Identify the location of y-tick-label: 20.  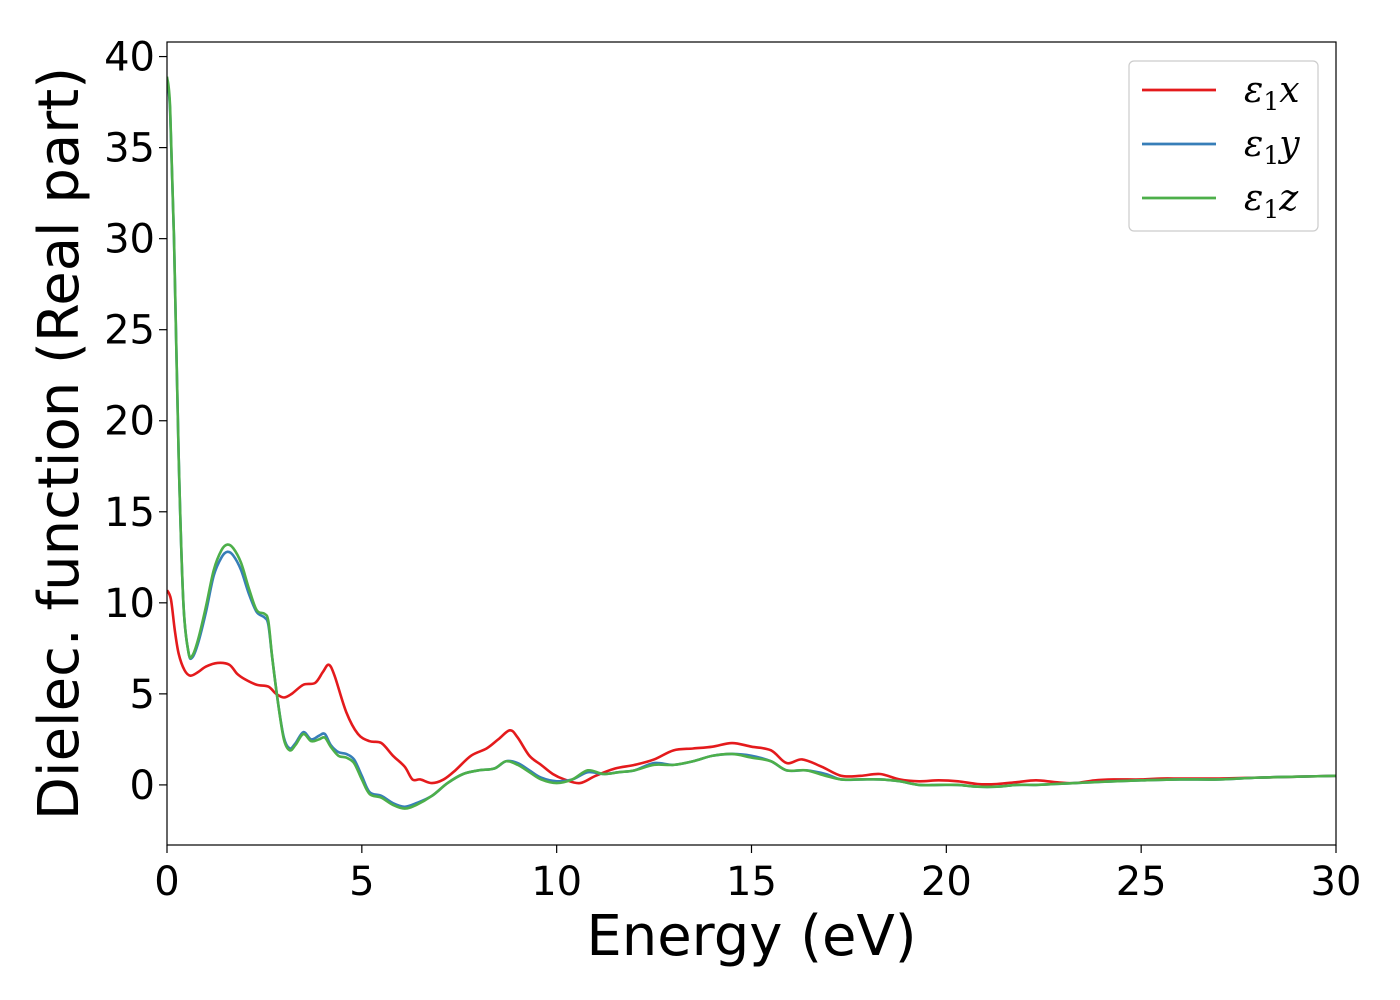
(129, 422).